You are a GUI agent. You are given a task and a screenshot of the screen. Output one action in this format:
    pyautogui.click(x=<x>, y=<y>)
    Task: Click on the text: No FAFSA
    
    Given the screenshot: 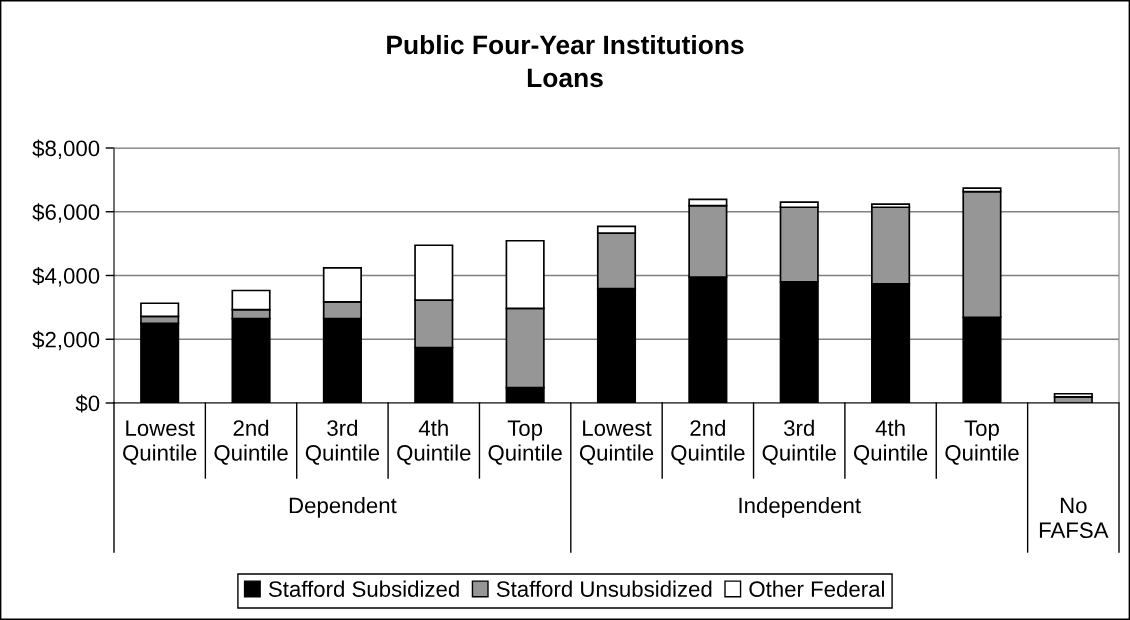 What is the action you would take?
    pyautogui.click(x=1074, y=518)
    